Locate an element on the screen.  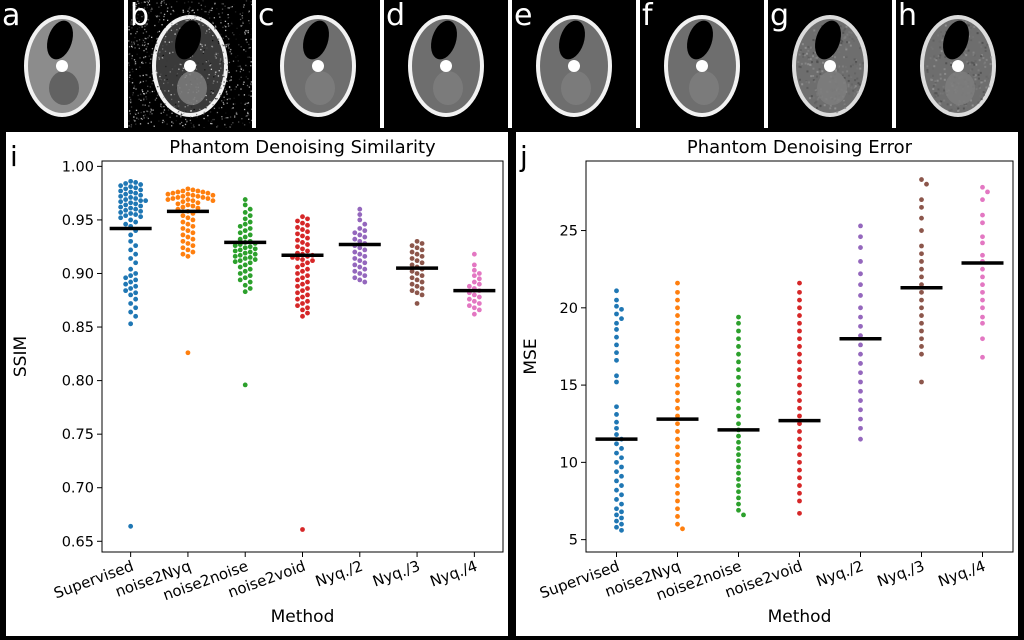
panel-letter-d: d is located at coordinates (396, 16).